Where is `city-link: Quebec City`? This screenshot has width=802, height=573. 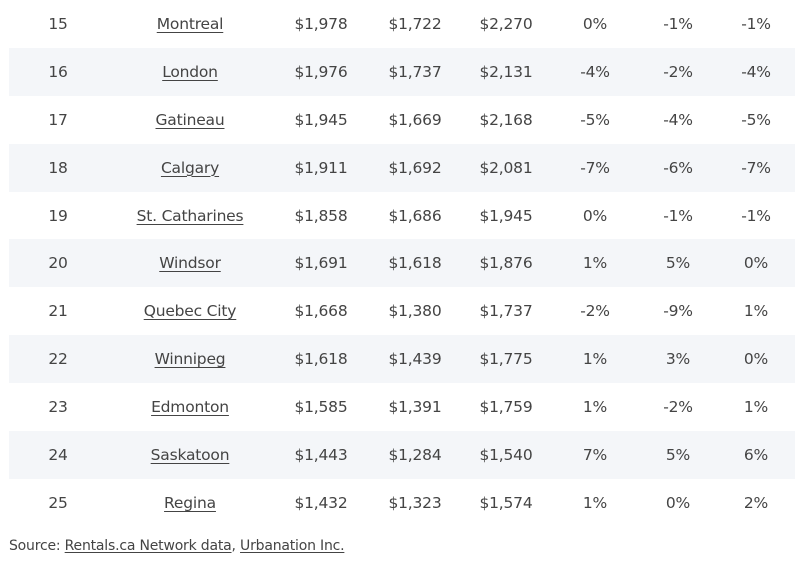
city-link: Quebec City is located at coordinates (190, 311).